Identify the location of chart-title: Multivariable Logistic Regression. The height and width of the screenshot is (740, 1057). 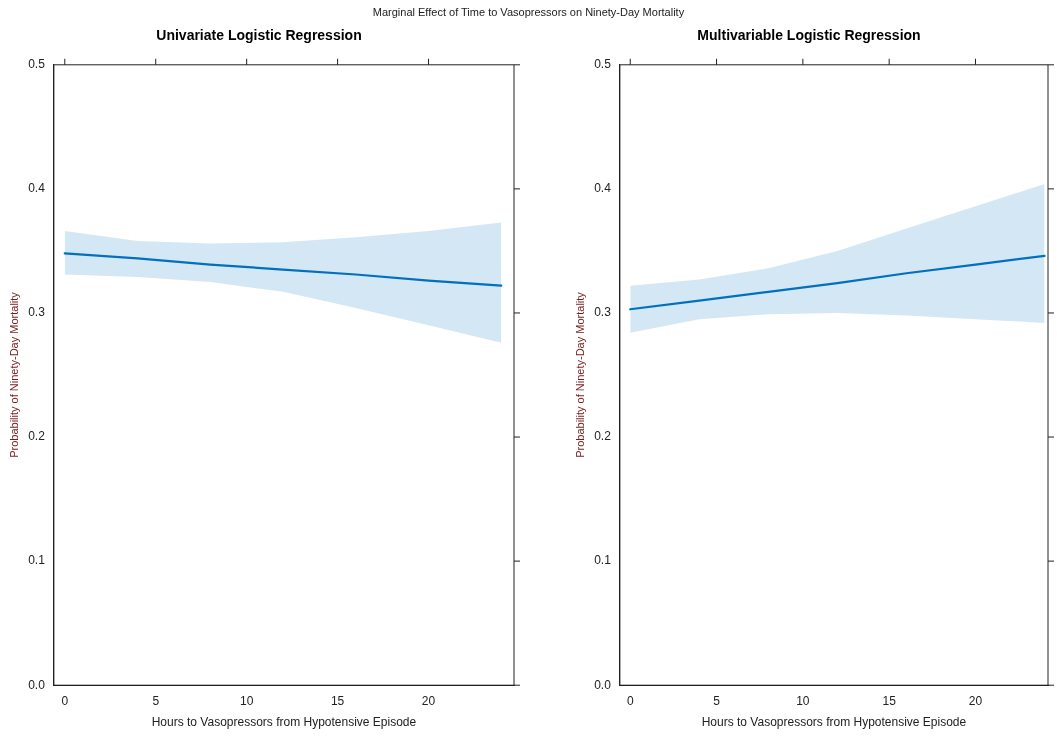
(809, 35).